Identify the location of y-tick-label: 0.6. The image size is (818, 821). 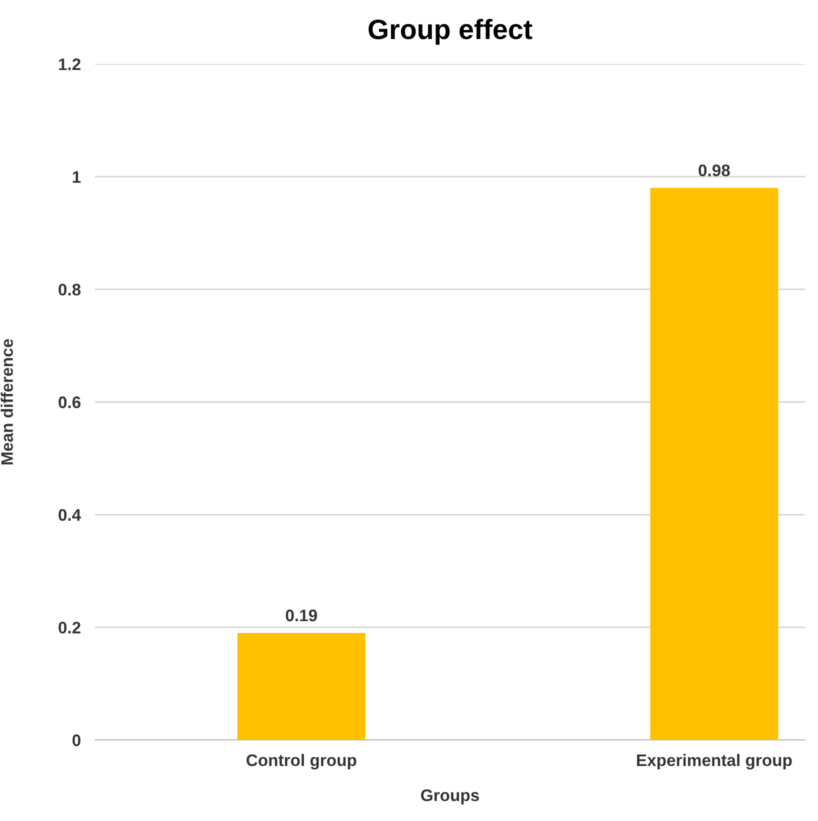
(69, 402).